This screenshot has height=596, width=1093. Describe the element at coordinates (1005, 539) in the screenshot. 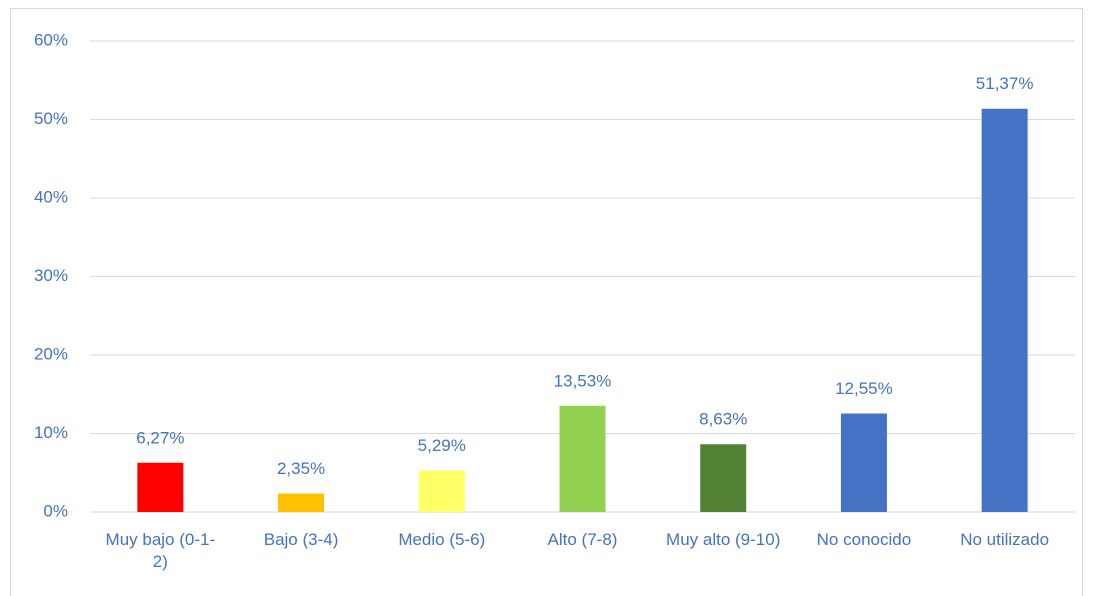

I see `x-tick-label: No utilizado` at that location.